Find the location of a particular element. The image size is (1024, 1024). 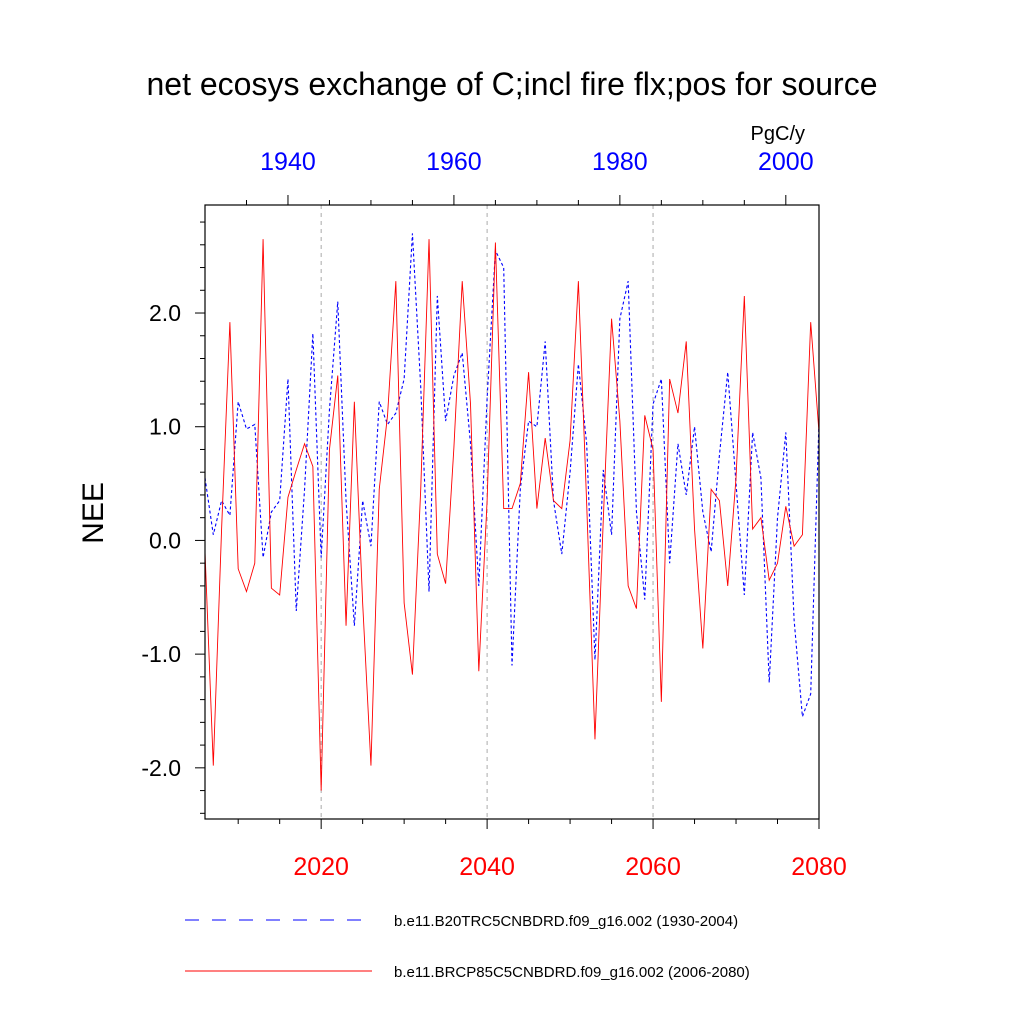

top-tick-label-1960: 1960 is located at coordinates (454, 162).